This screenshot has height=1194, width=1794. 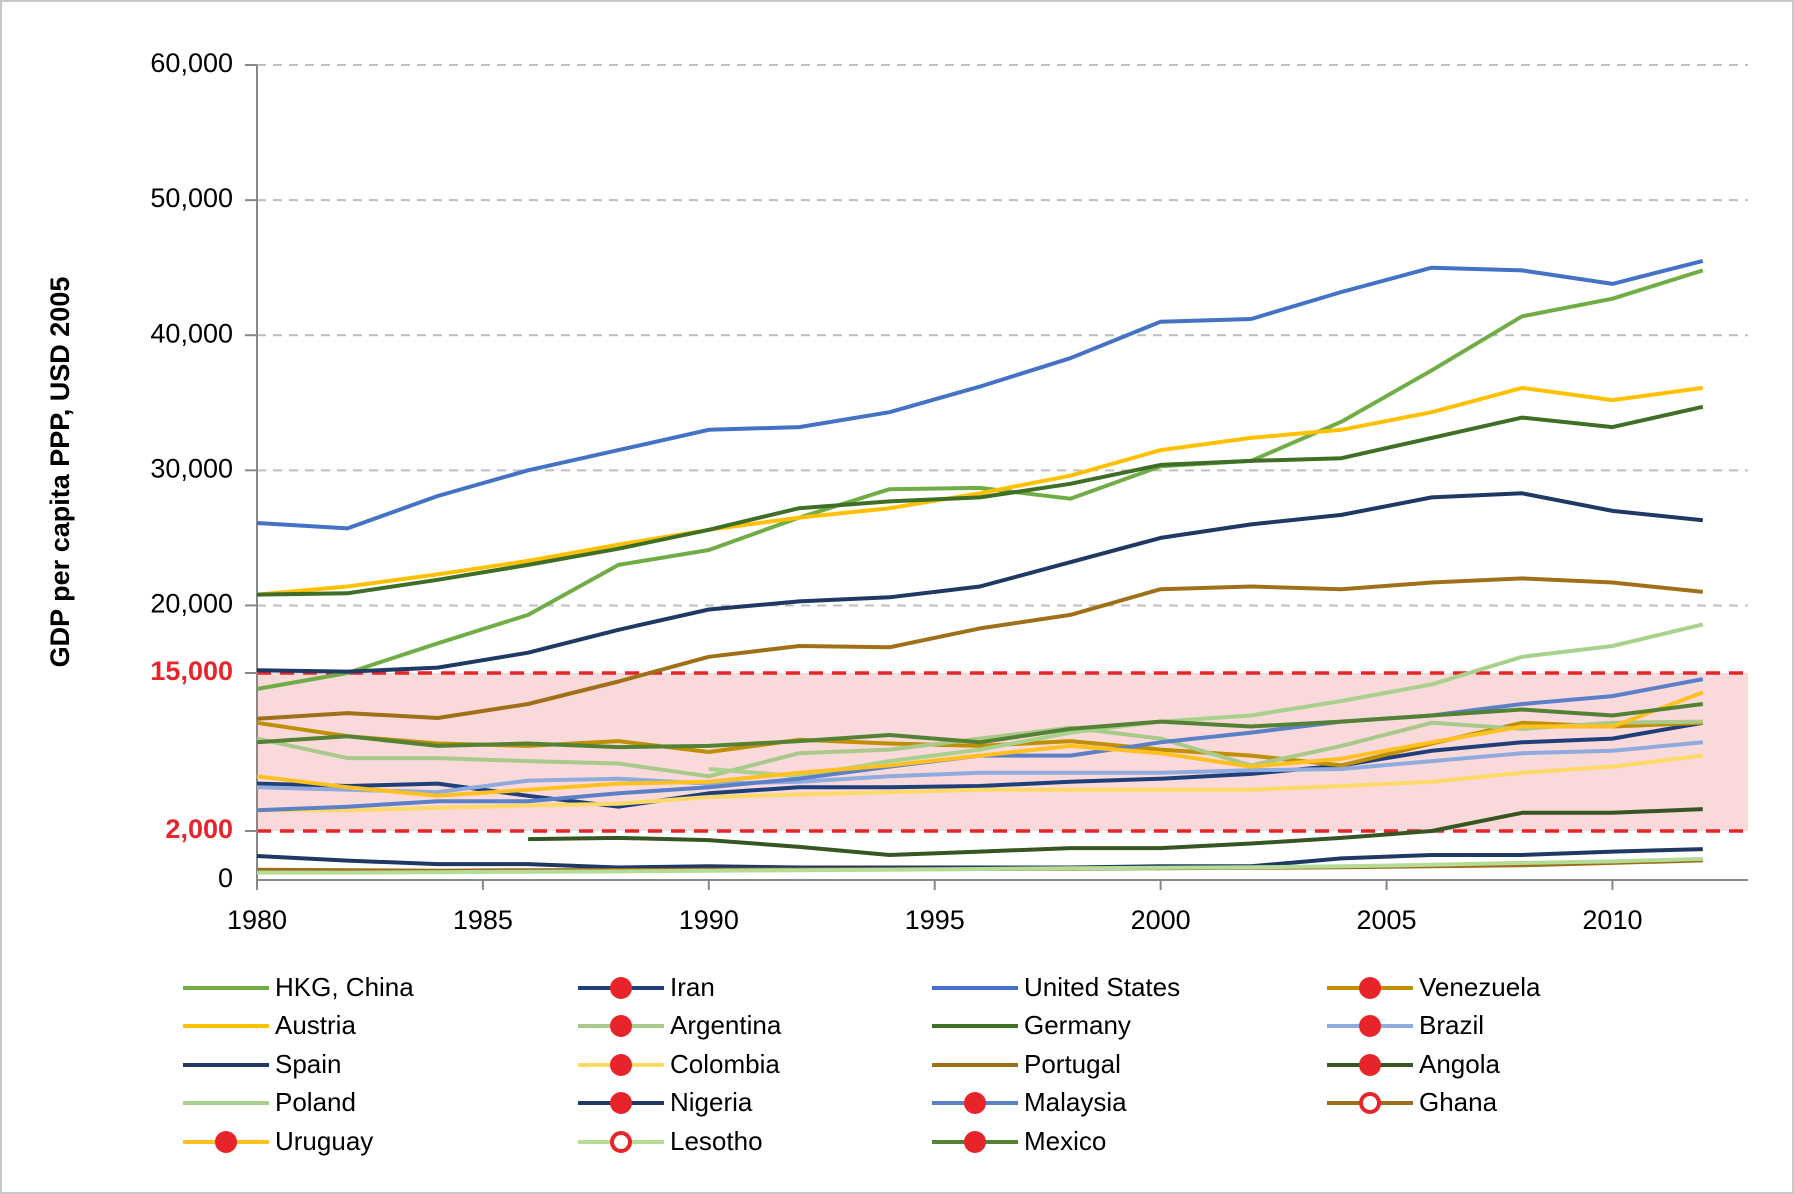 What do you see at coordinates (935, 920) in the screenshot?
I see `x-tick-label: 1995` at bounding box center [935, 920].